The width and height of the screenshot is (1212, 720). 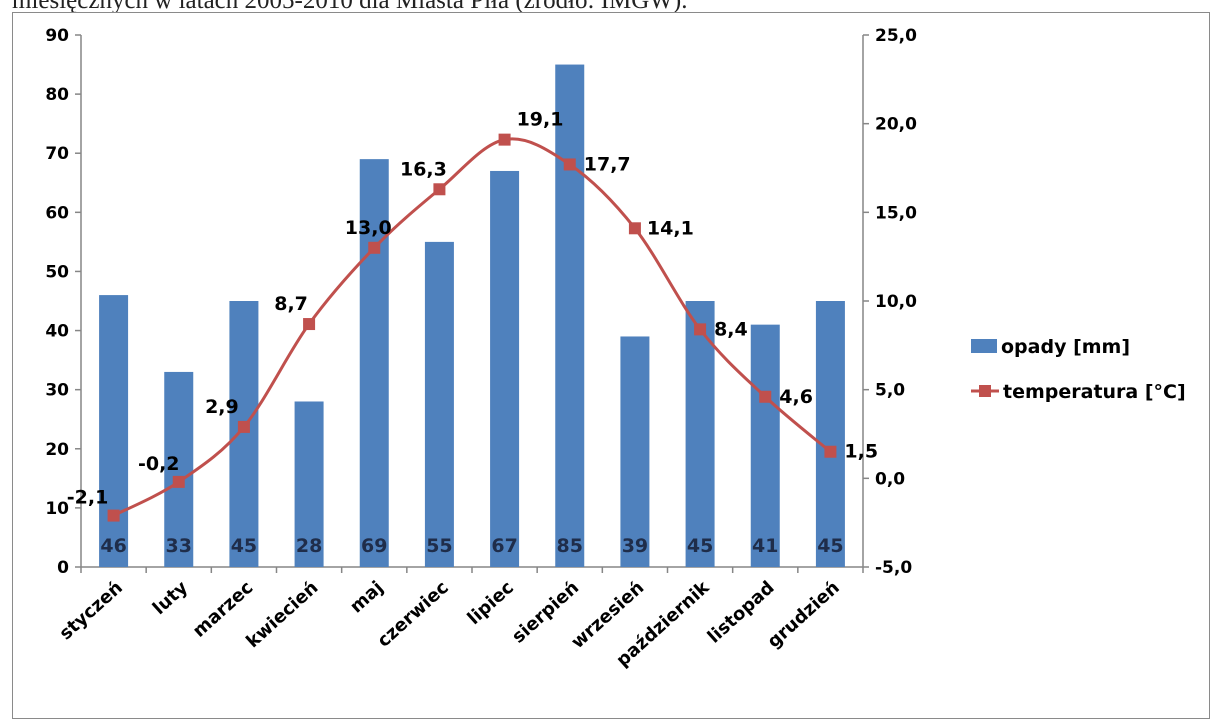 I want to click on temperature-data-label: 8,4, so click(x=731, y=329).